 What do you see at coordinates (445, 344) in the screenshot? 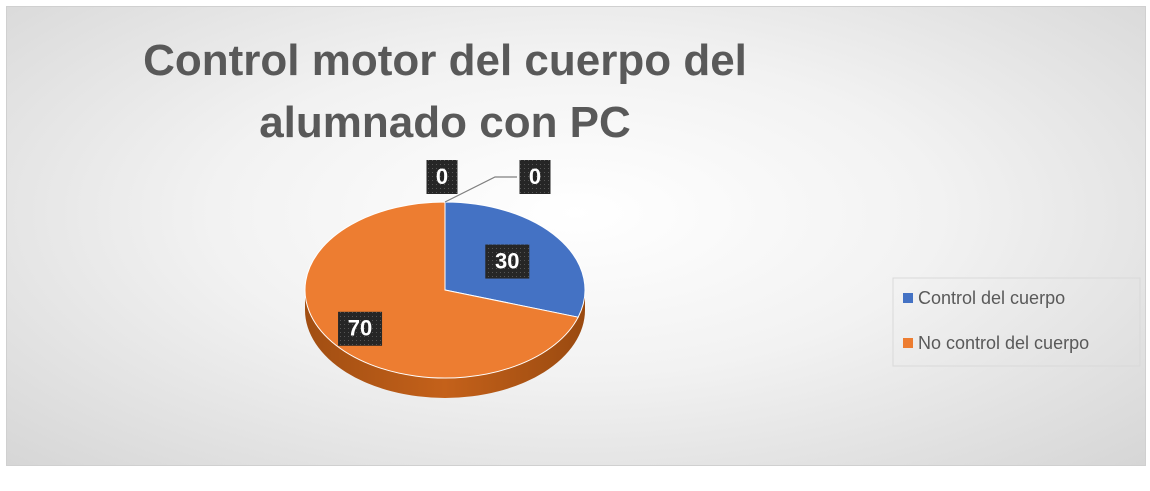
I see `pie-side` at bounding box center [445, 344].